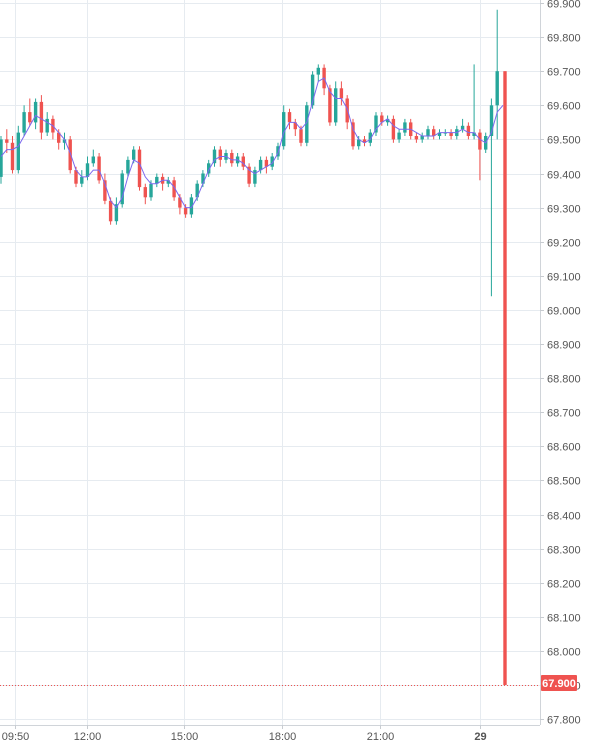 The height and width of the screenshot is (753, 590). Describe the element at coordinates (564, 551) in the screenshot. I see `y-tick-label: 68.300` at that location.